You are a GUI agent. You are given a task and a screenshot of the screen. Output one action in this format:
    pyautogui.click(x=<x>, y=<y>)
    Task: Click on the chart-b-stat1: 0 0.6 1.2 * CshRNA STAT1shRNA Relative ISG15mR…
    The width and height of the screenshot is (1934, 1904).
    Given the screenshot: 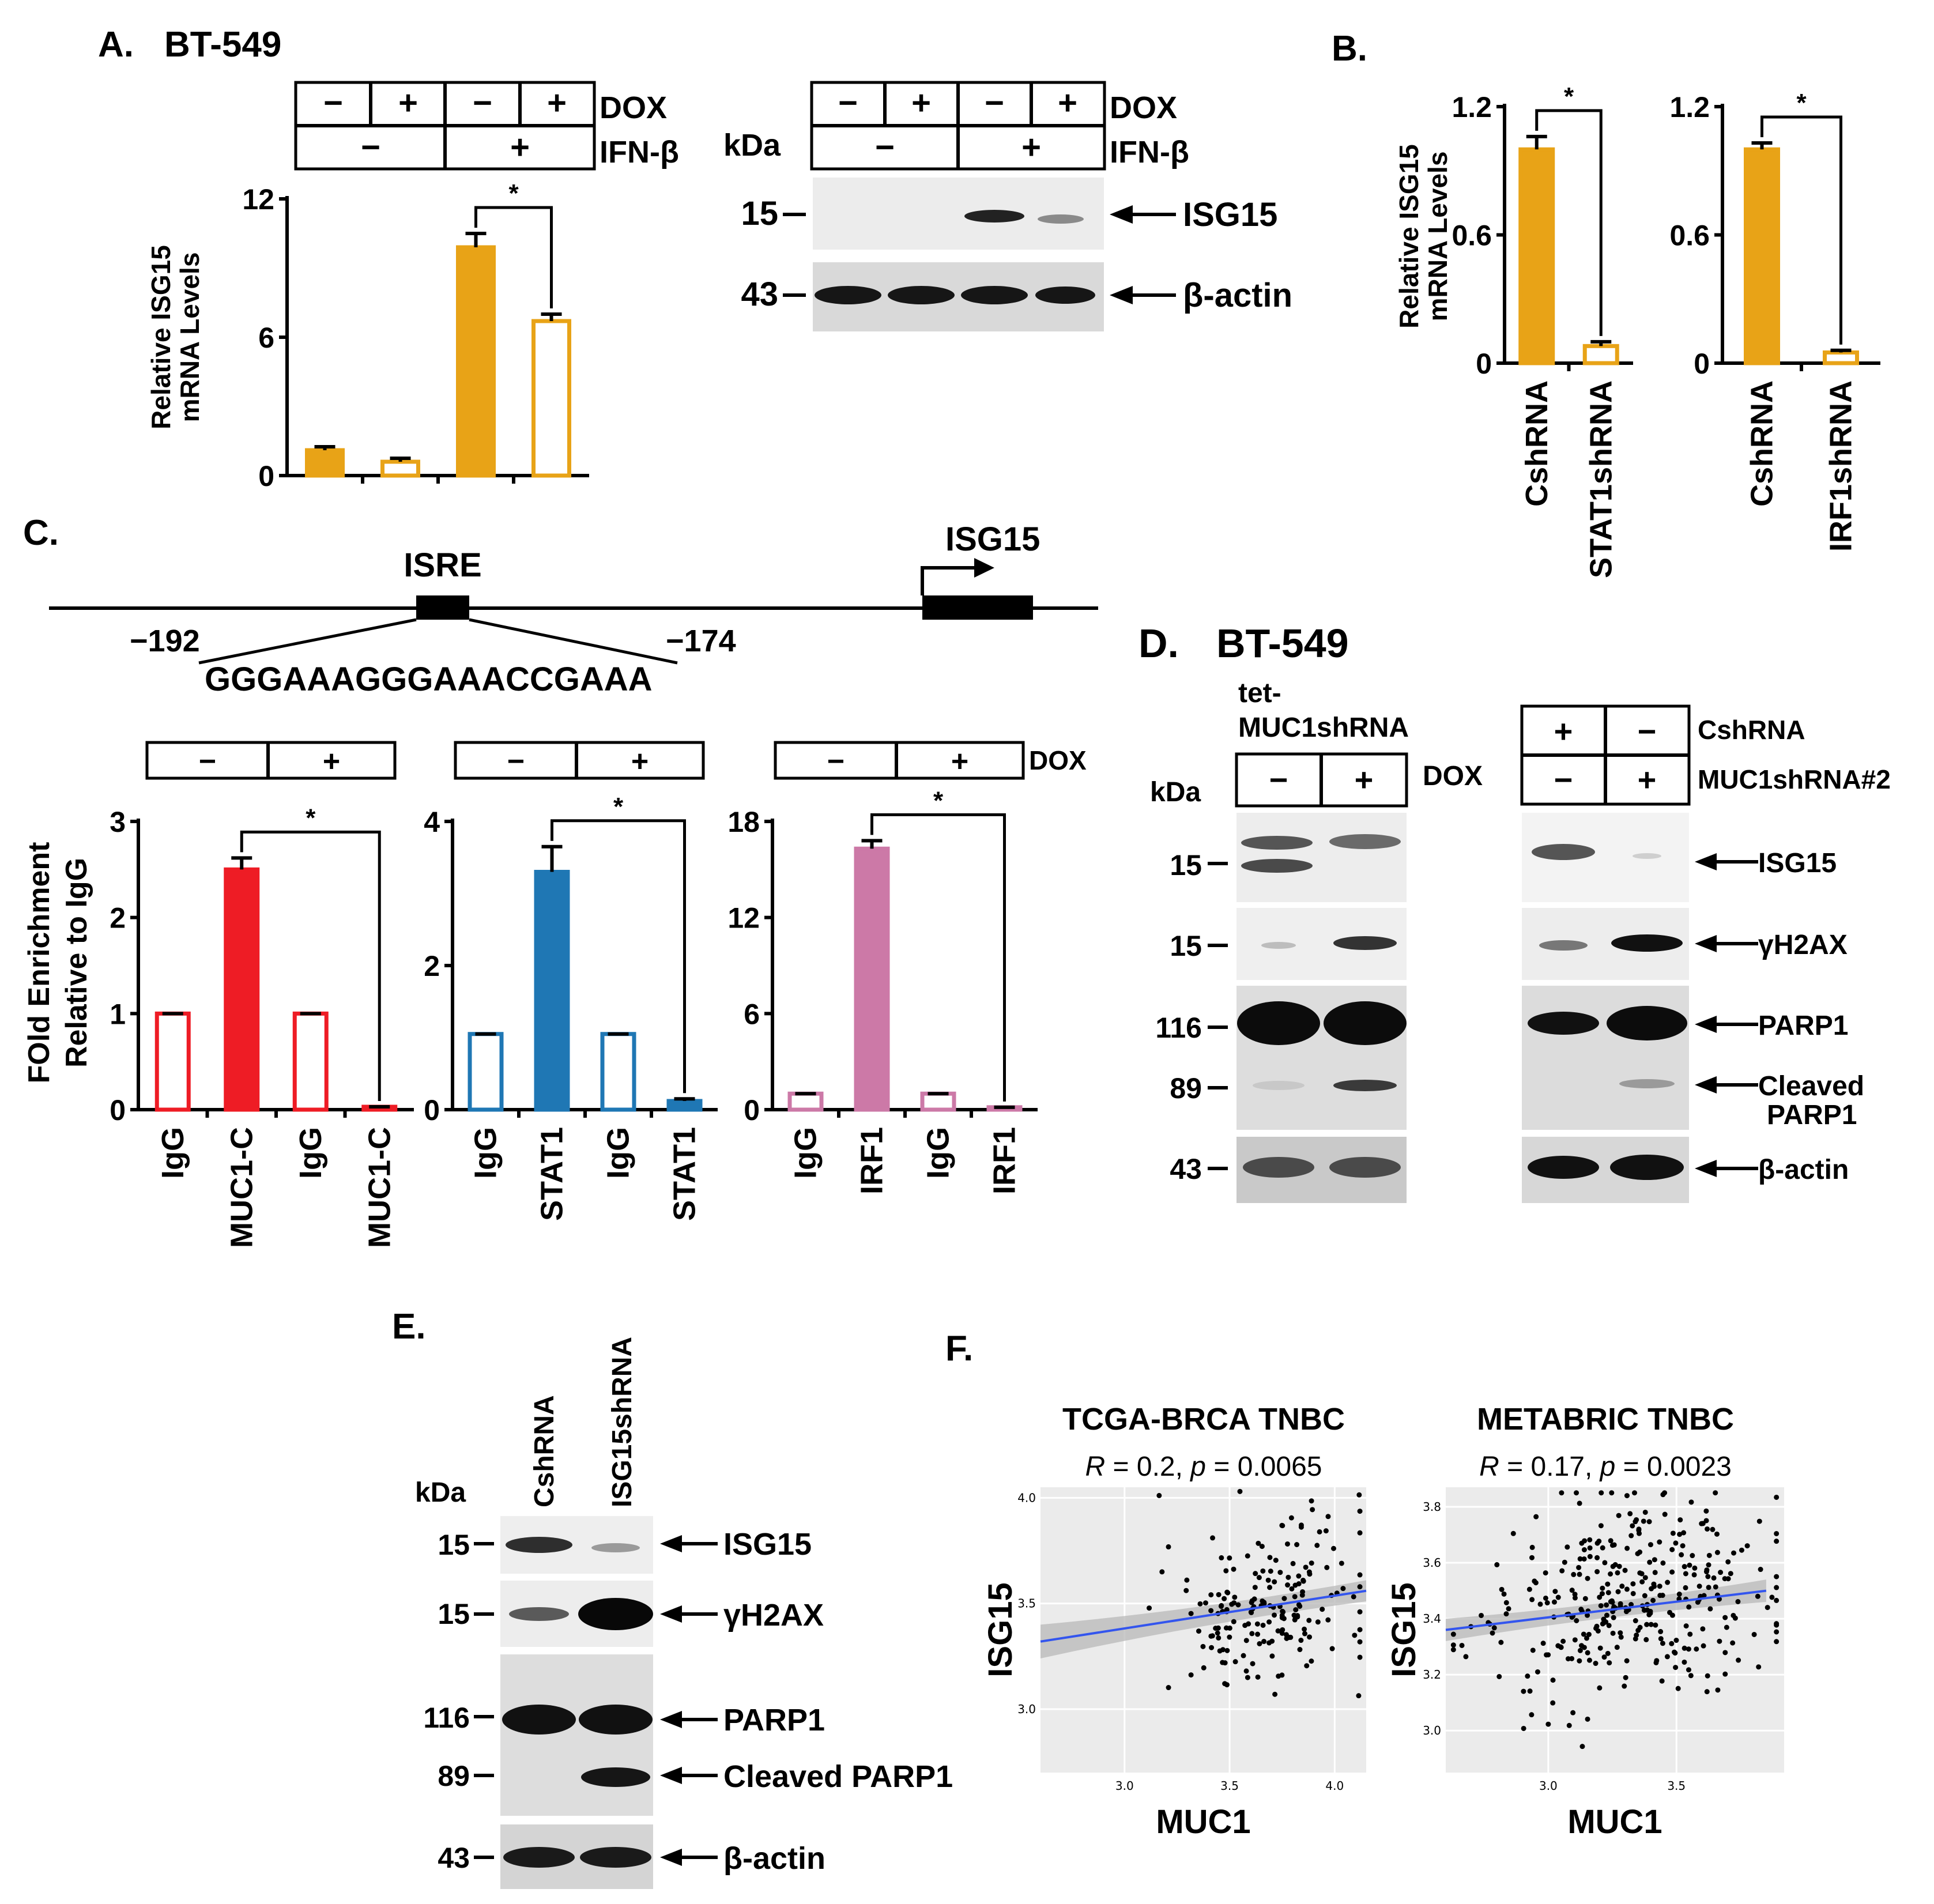 What is the action you would take?
    pyautogui.click(x=1514, y=330)
    